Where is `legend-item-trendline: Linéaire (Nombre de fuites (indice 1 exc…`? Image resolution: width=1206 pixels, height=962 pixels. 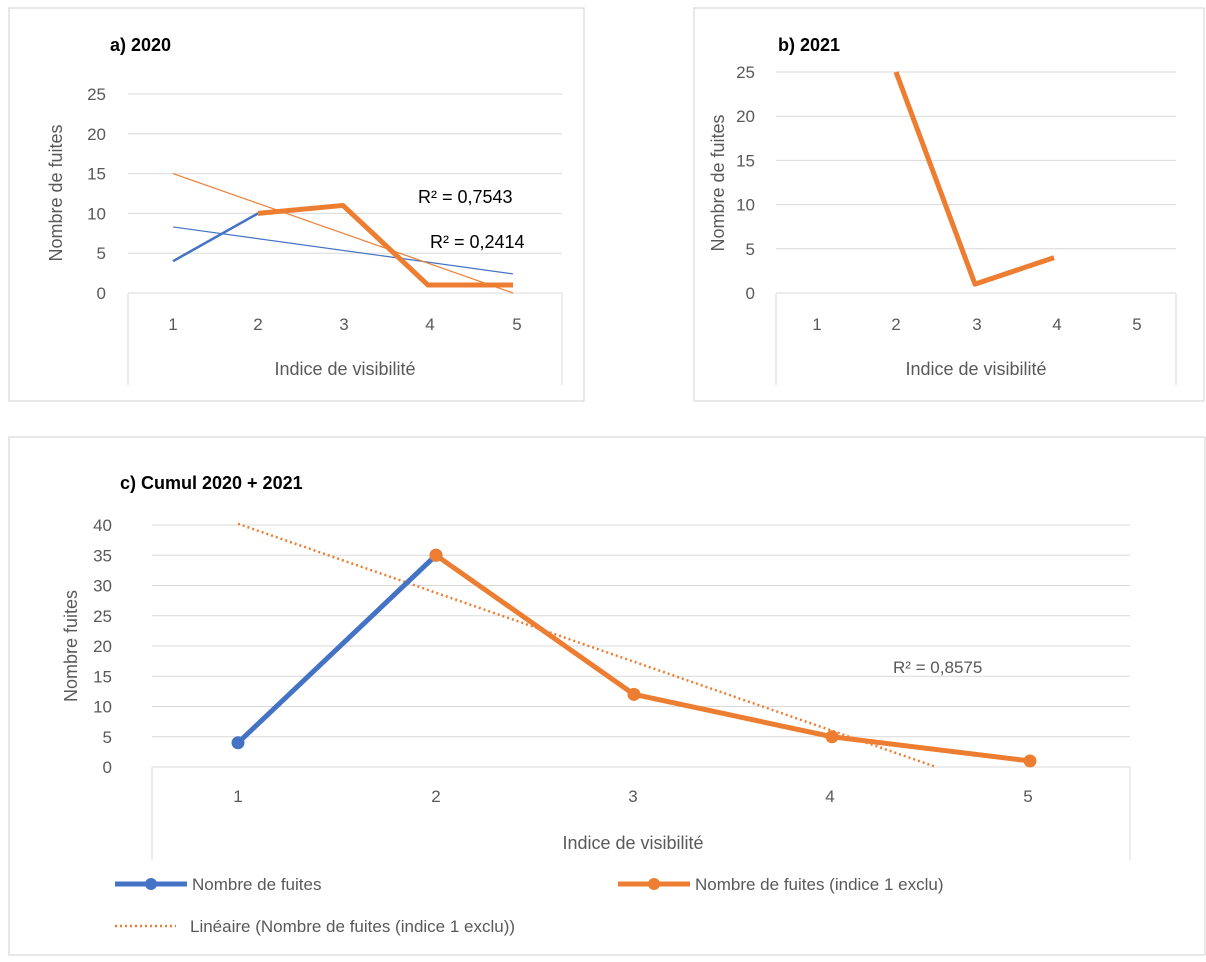 legend-item-trendline: Linéaire (Nombre de fuites (indice 1 exc… is located at coordinates (315, 926).